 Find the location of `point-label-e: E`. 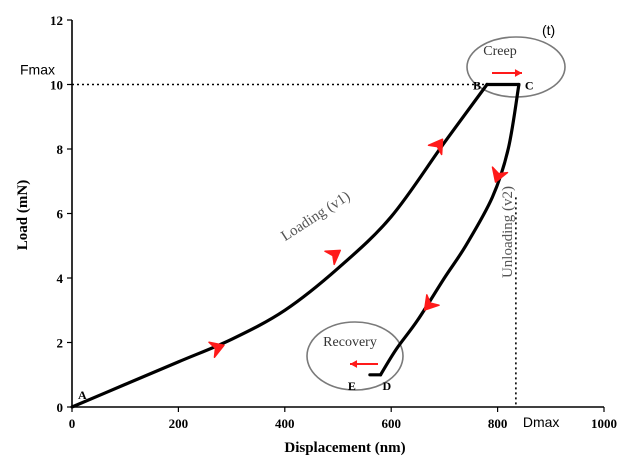

point-label-e: E is located at coordinates (352, 386).